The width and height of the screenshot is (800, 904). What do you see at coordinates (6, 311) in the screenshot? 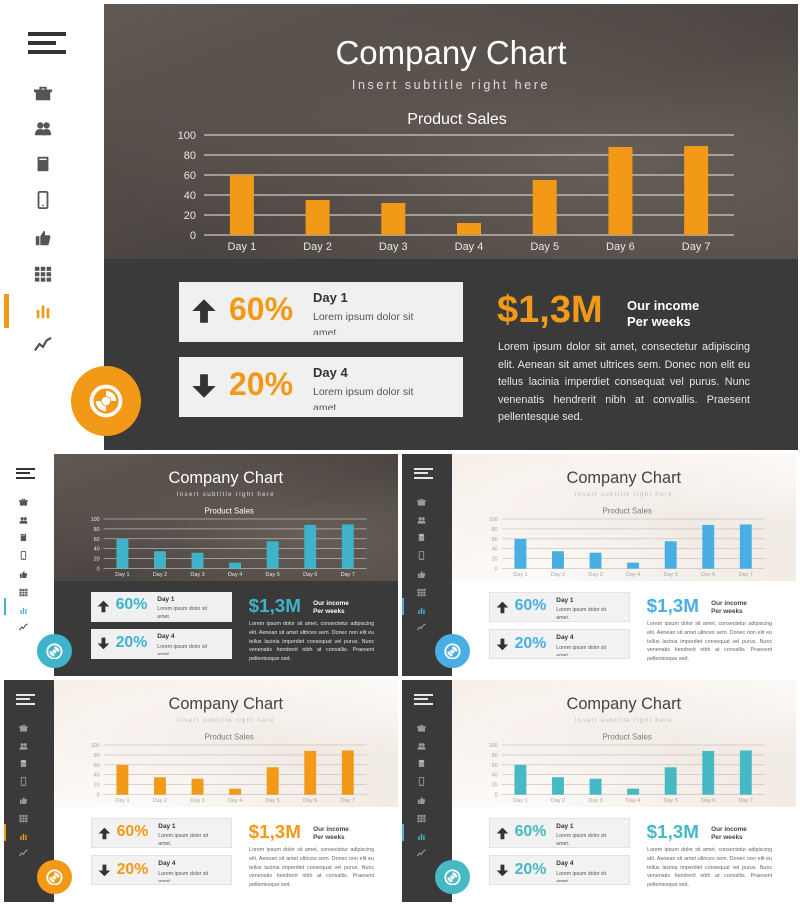
I see `active-indicator` at bounding box center [6, 311].